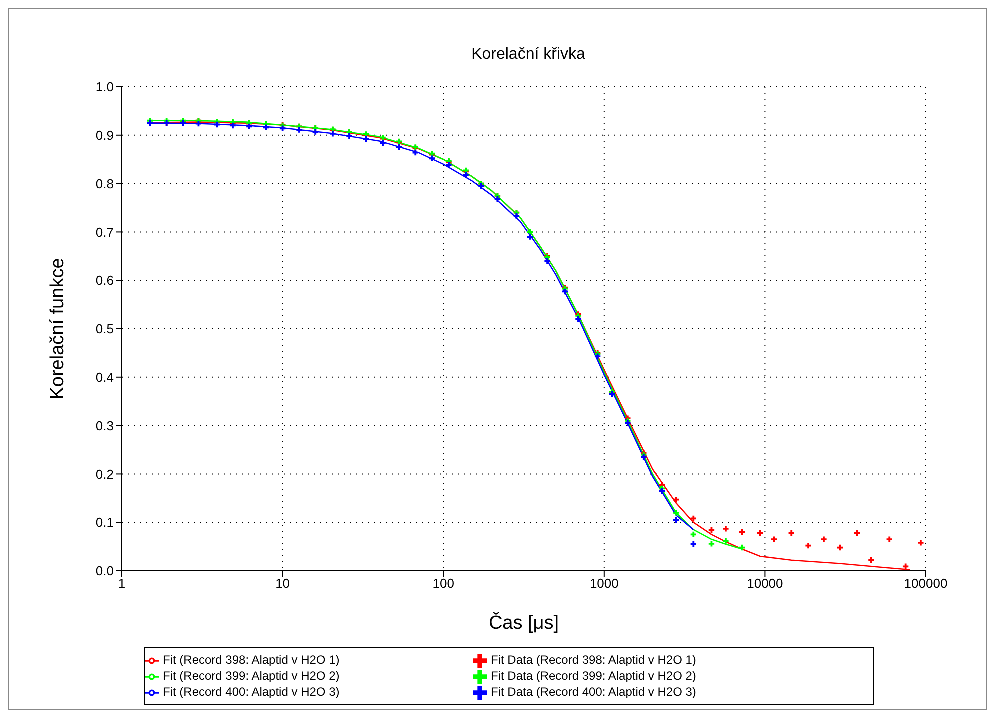 This screenshot has width=995, height=711. What do you see at coordinates (105, 474) in the screenshot?
I see `y-tick-label: 0.2` at bounding box center [105, 474].